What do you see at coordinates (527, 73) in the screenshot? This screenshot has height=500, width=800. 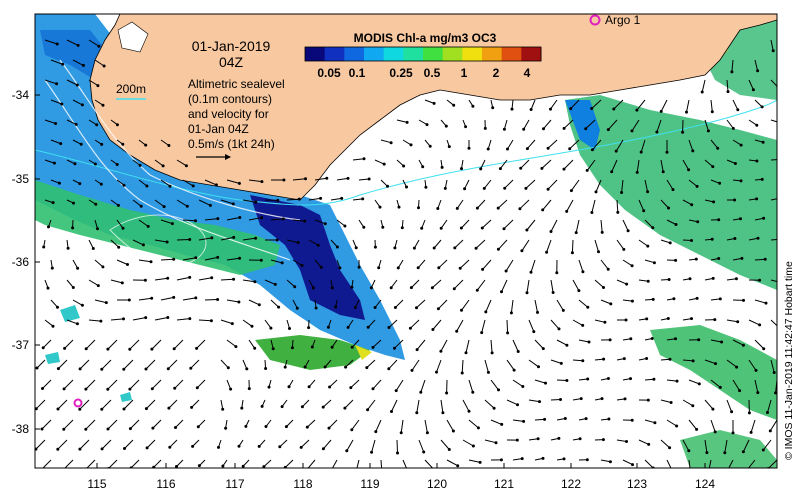 I see `cbar-tick-6: 4` at bounding box center [527, 73].